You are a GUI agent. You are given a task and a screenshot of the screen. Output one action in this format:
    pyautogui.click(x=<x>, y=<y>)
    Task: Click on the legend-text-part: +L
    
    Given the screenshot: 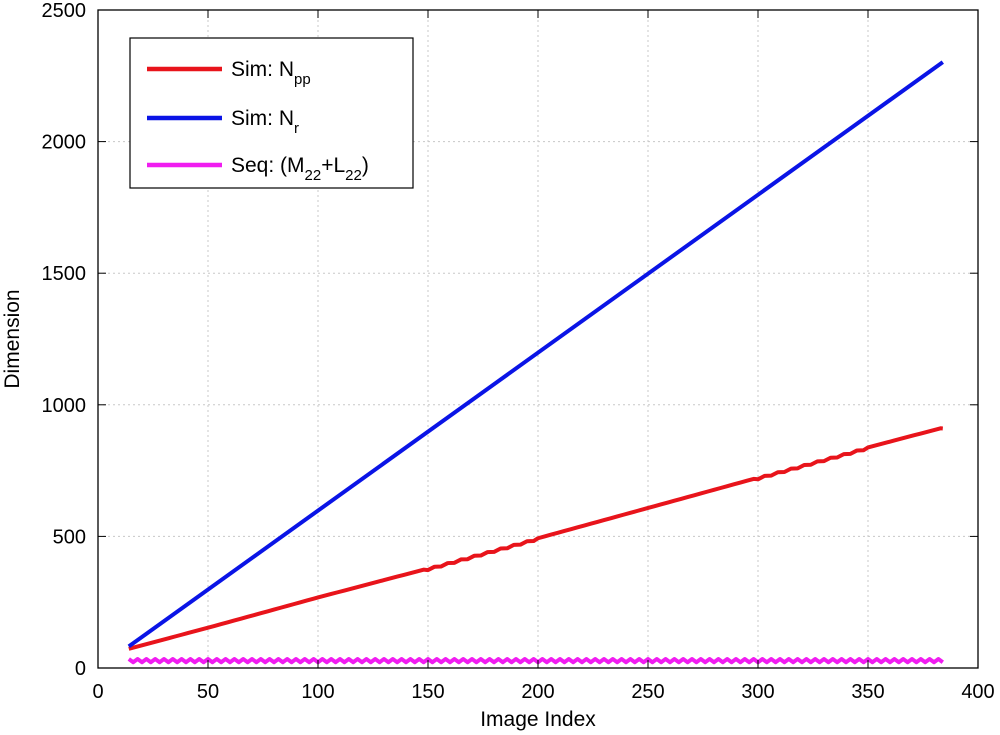 What is the action you would take?
    pyautogui.click(x=333, y=165)
    